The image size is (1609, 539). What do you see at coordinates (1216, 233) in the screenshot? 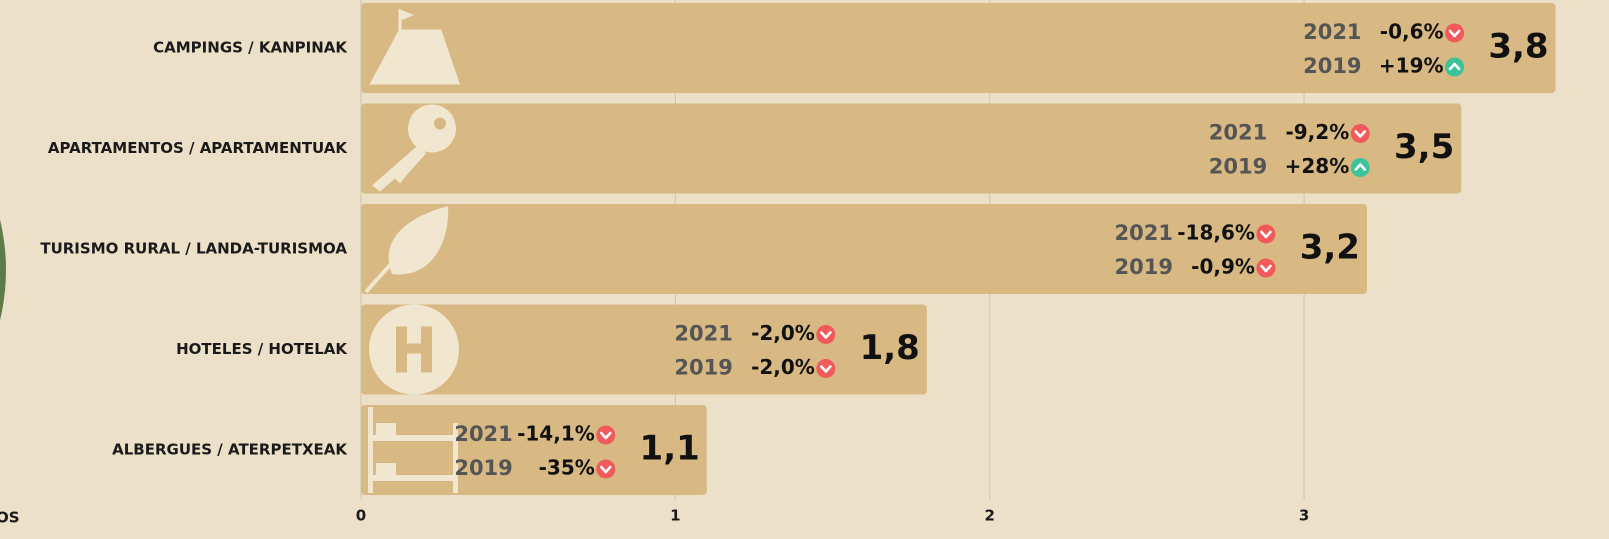
I see `change-label: -18,6%` at bounding box center [1216, 233].